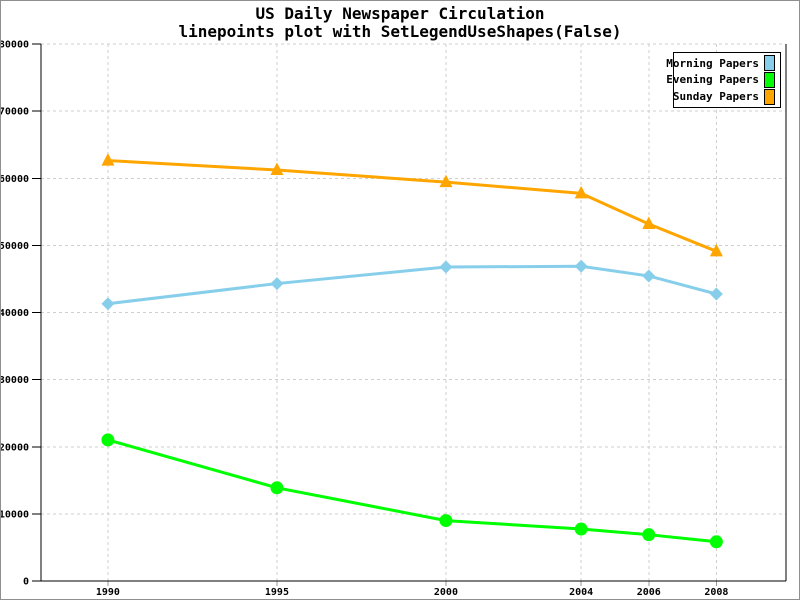 This screenshot has height=600, width=800. Describe the element at coordinates (15, 514) in the screenshot. I see `y-tick-label: 10000` at that location.